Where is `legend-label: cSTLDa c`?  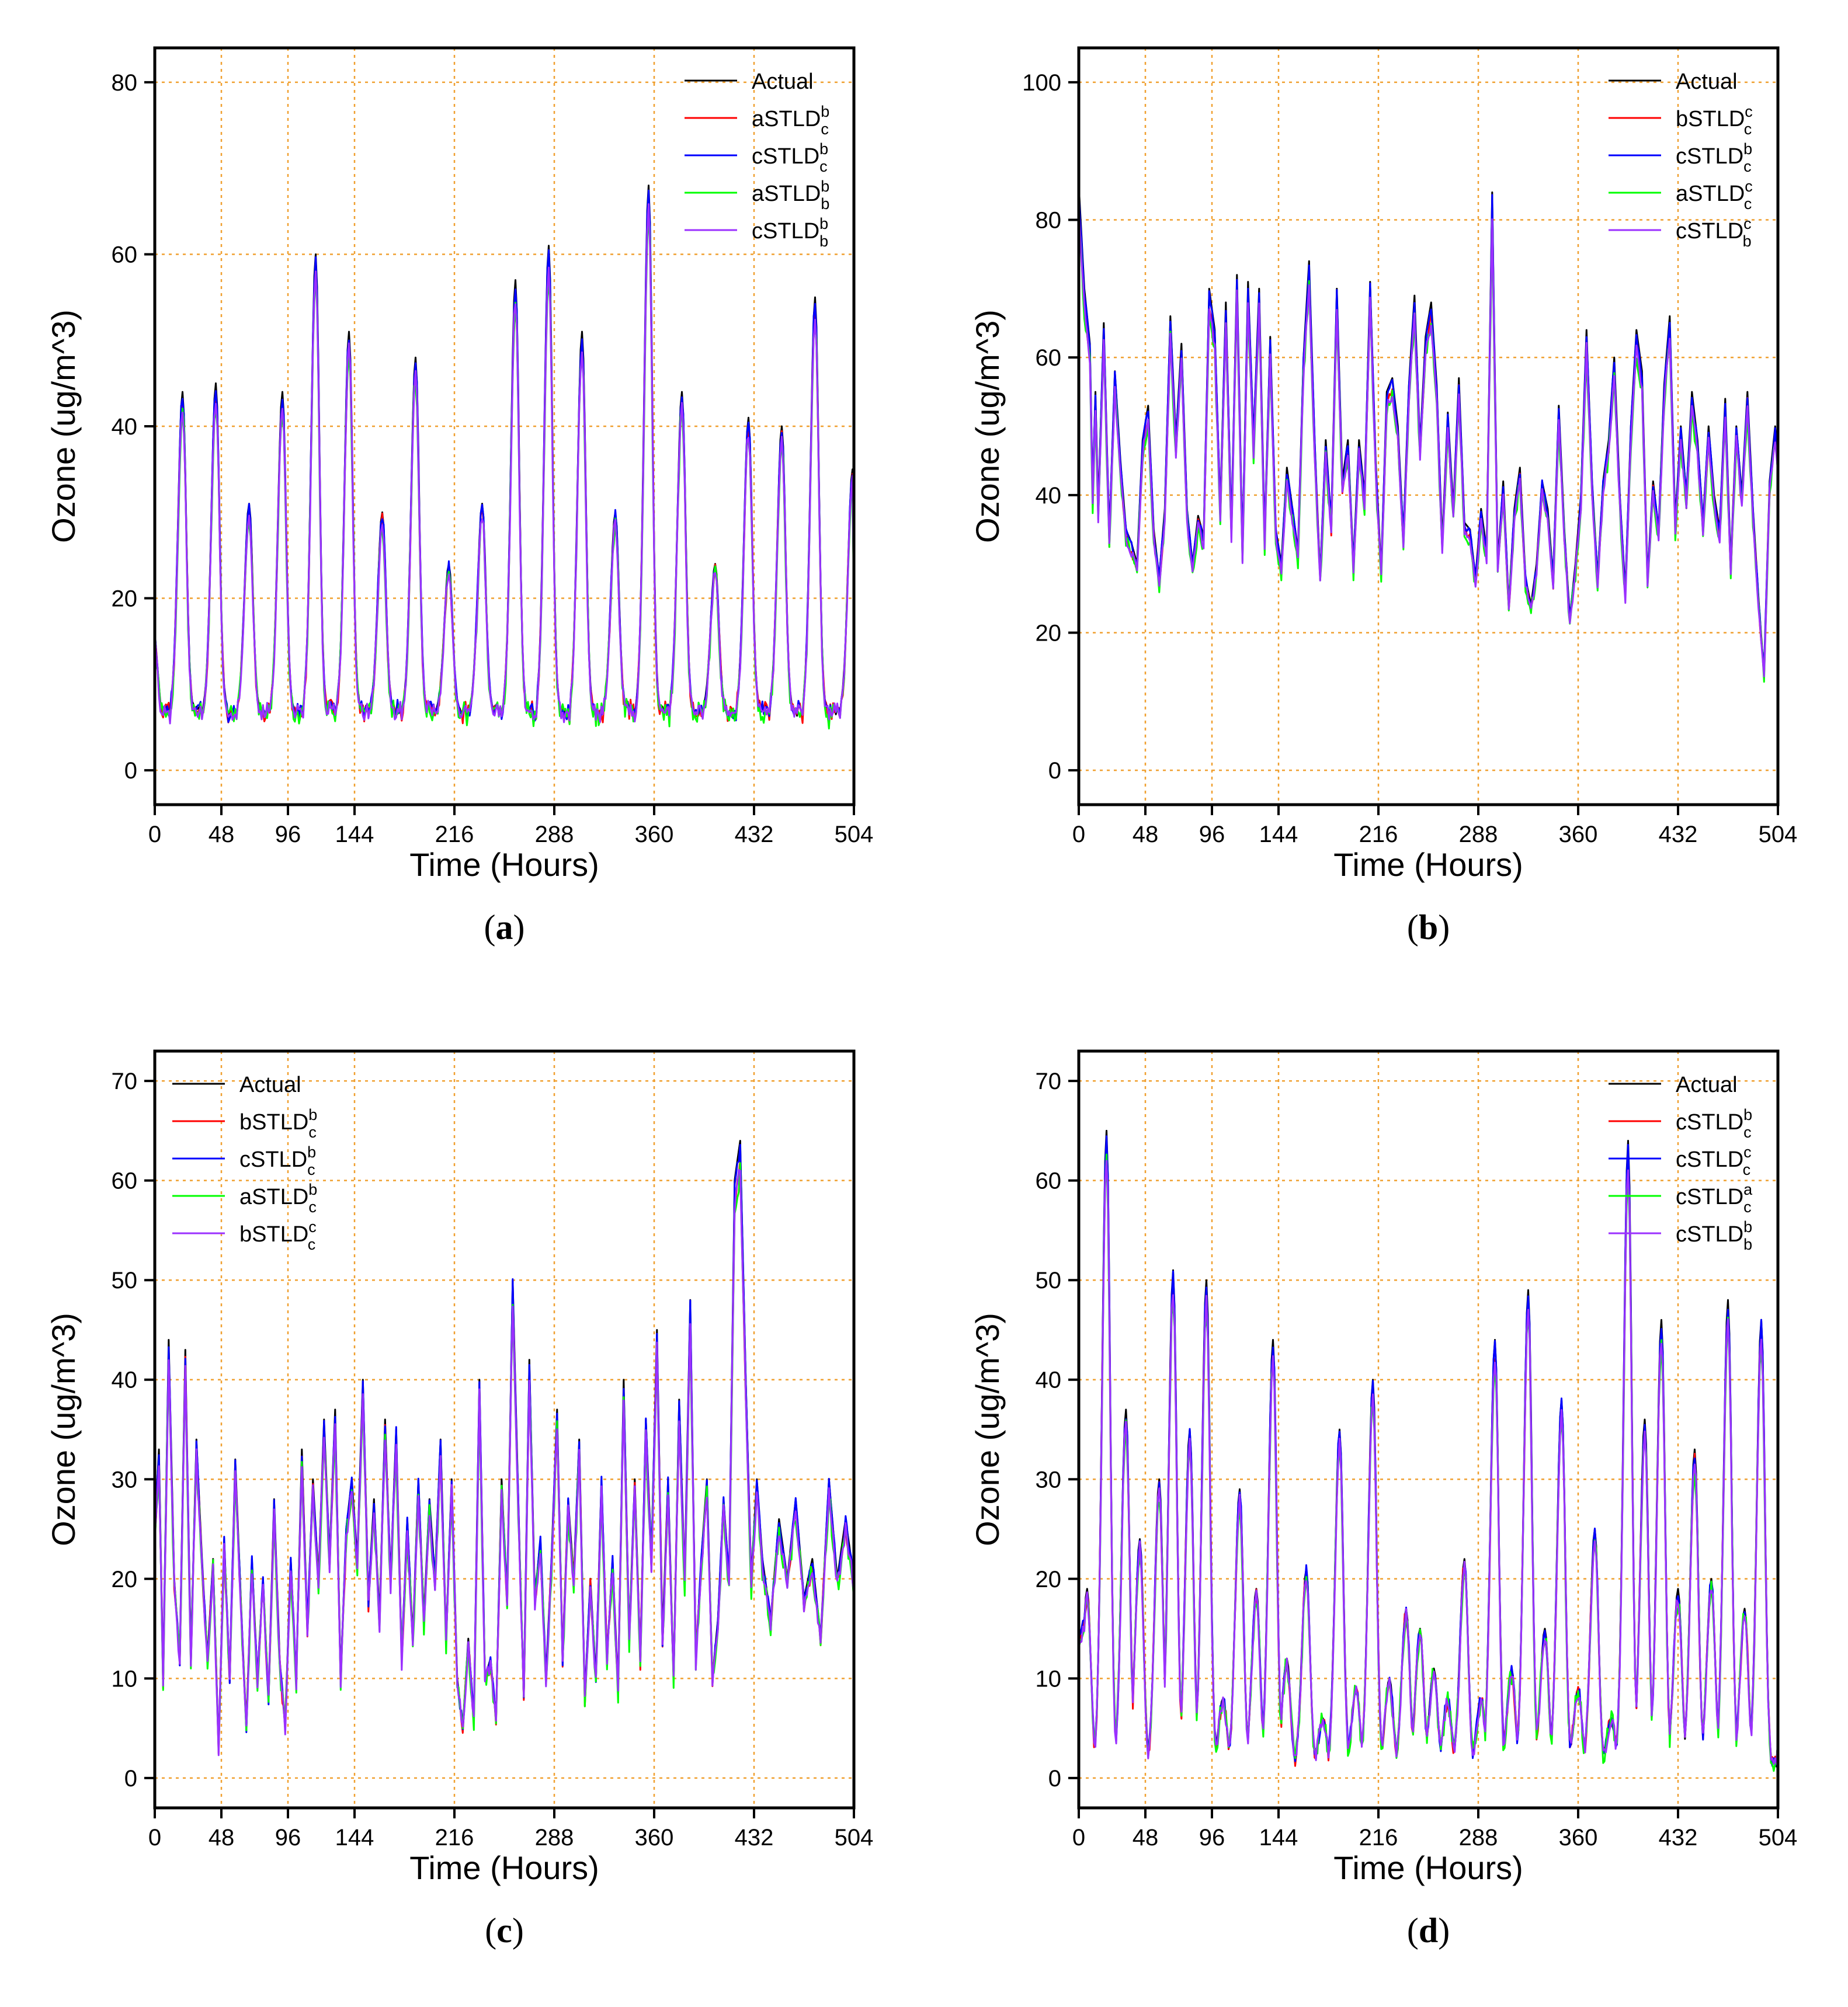
legend-label: cSTLDa c is located at coordinates (1714, 1198).